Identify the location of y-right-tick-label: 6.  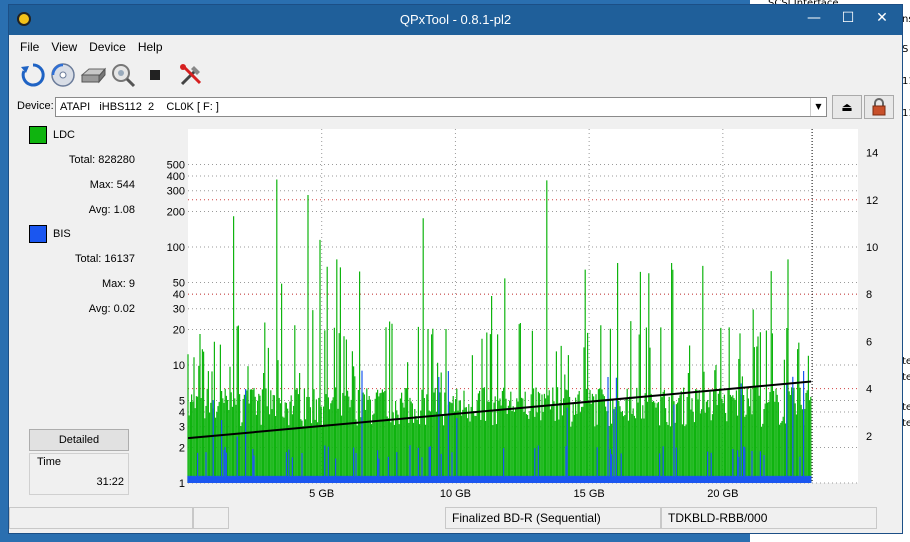
(869, 342).